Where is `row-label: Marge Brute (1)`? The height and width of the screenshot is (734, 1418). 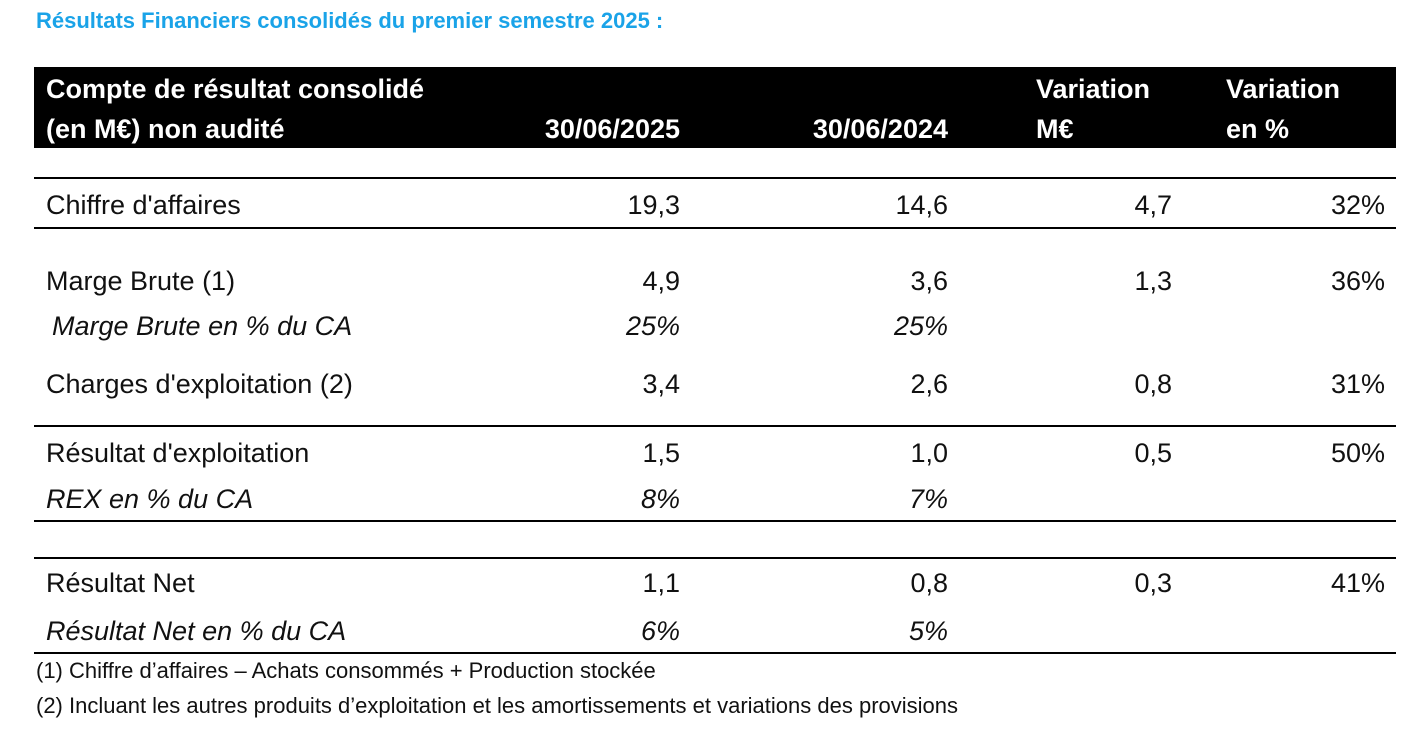
row-label: Marge Brute (1) is located at coordinates (141, 281).